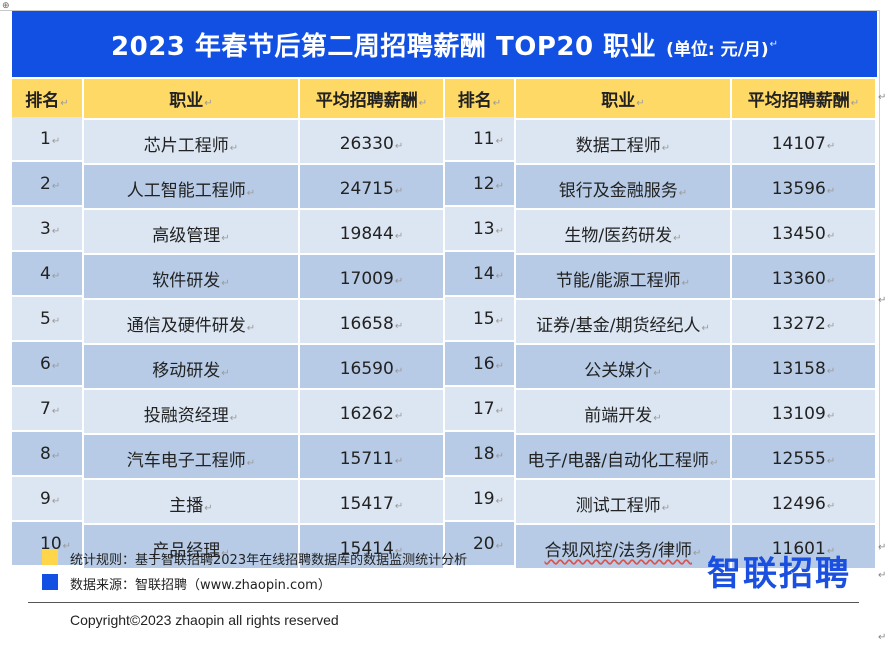 The height and width of the screenshot is (648, 893). What do you see at coordinates (48, 99) in the screenshot?
I see `header-rank-left: 排名↵` at bounding box center [48, 99].